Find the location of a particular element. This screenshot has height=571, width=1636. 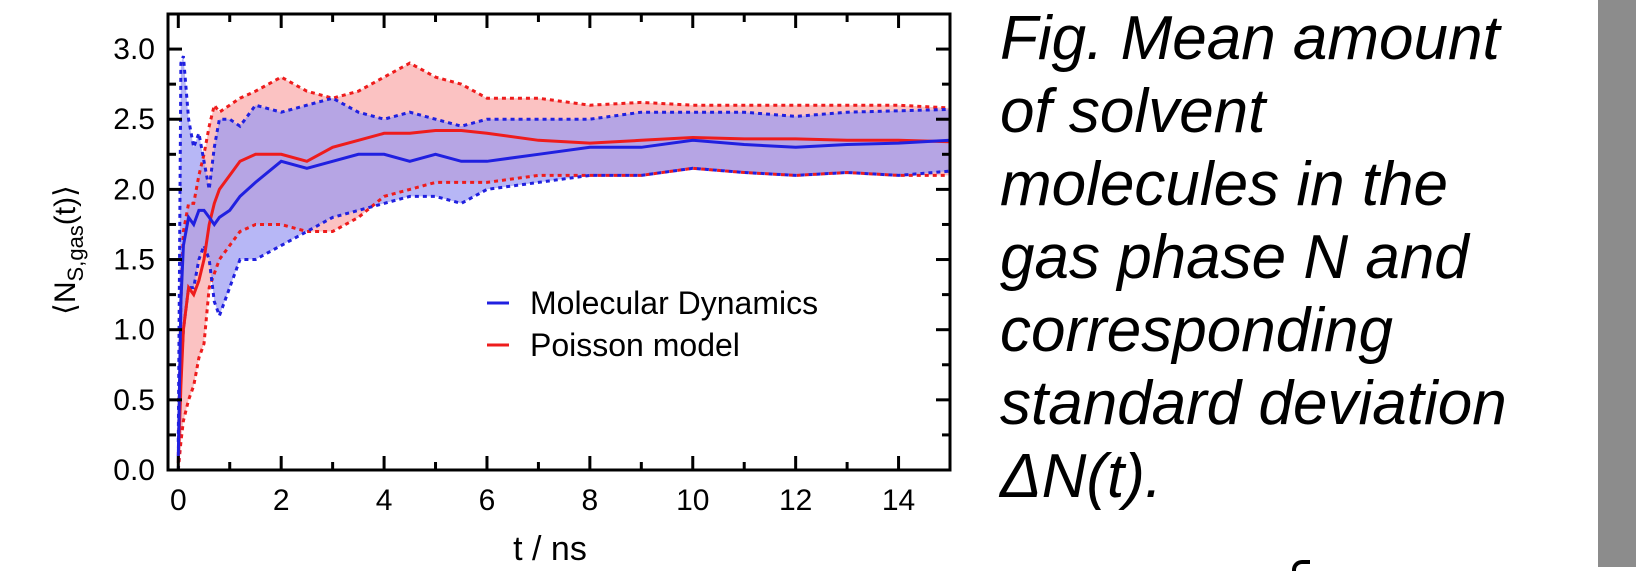

caption-line: corresponding is located at coordinates (1196, 330).